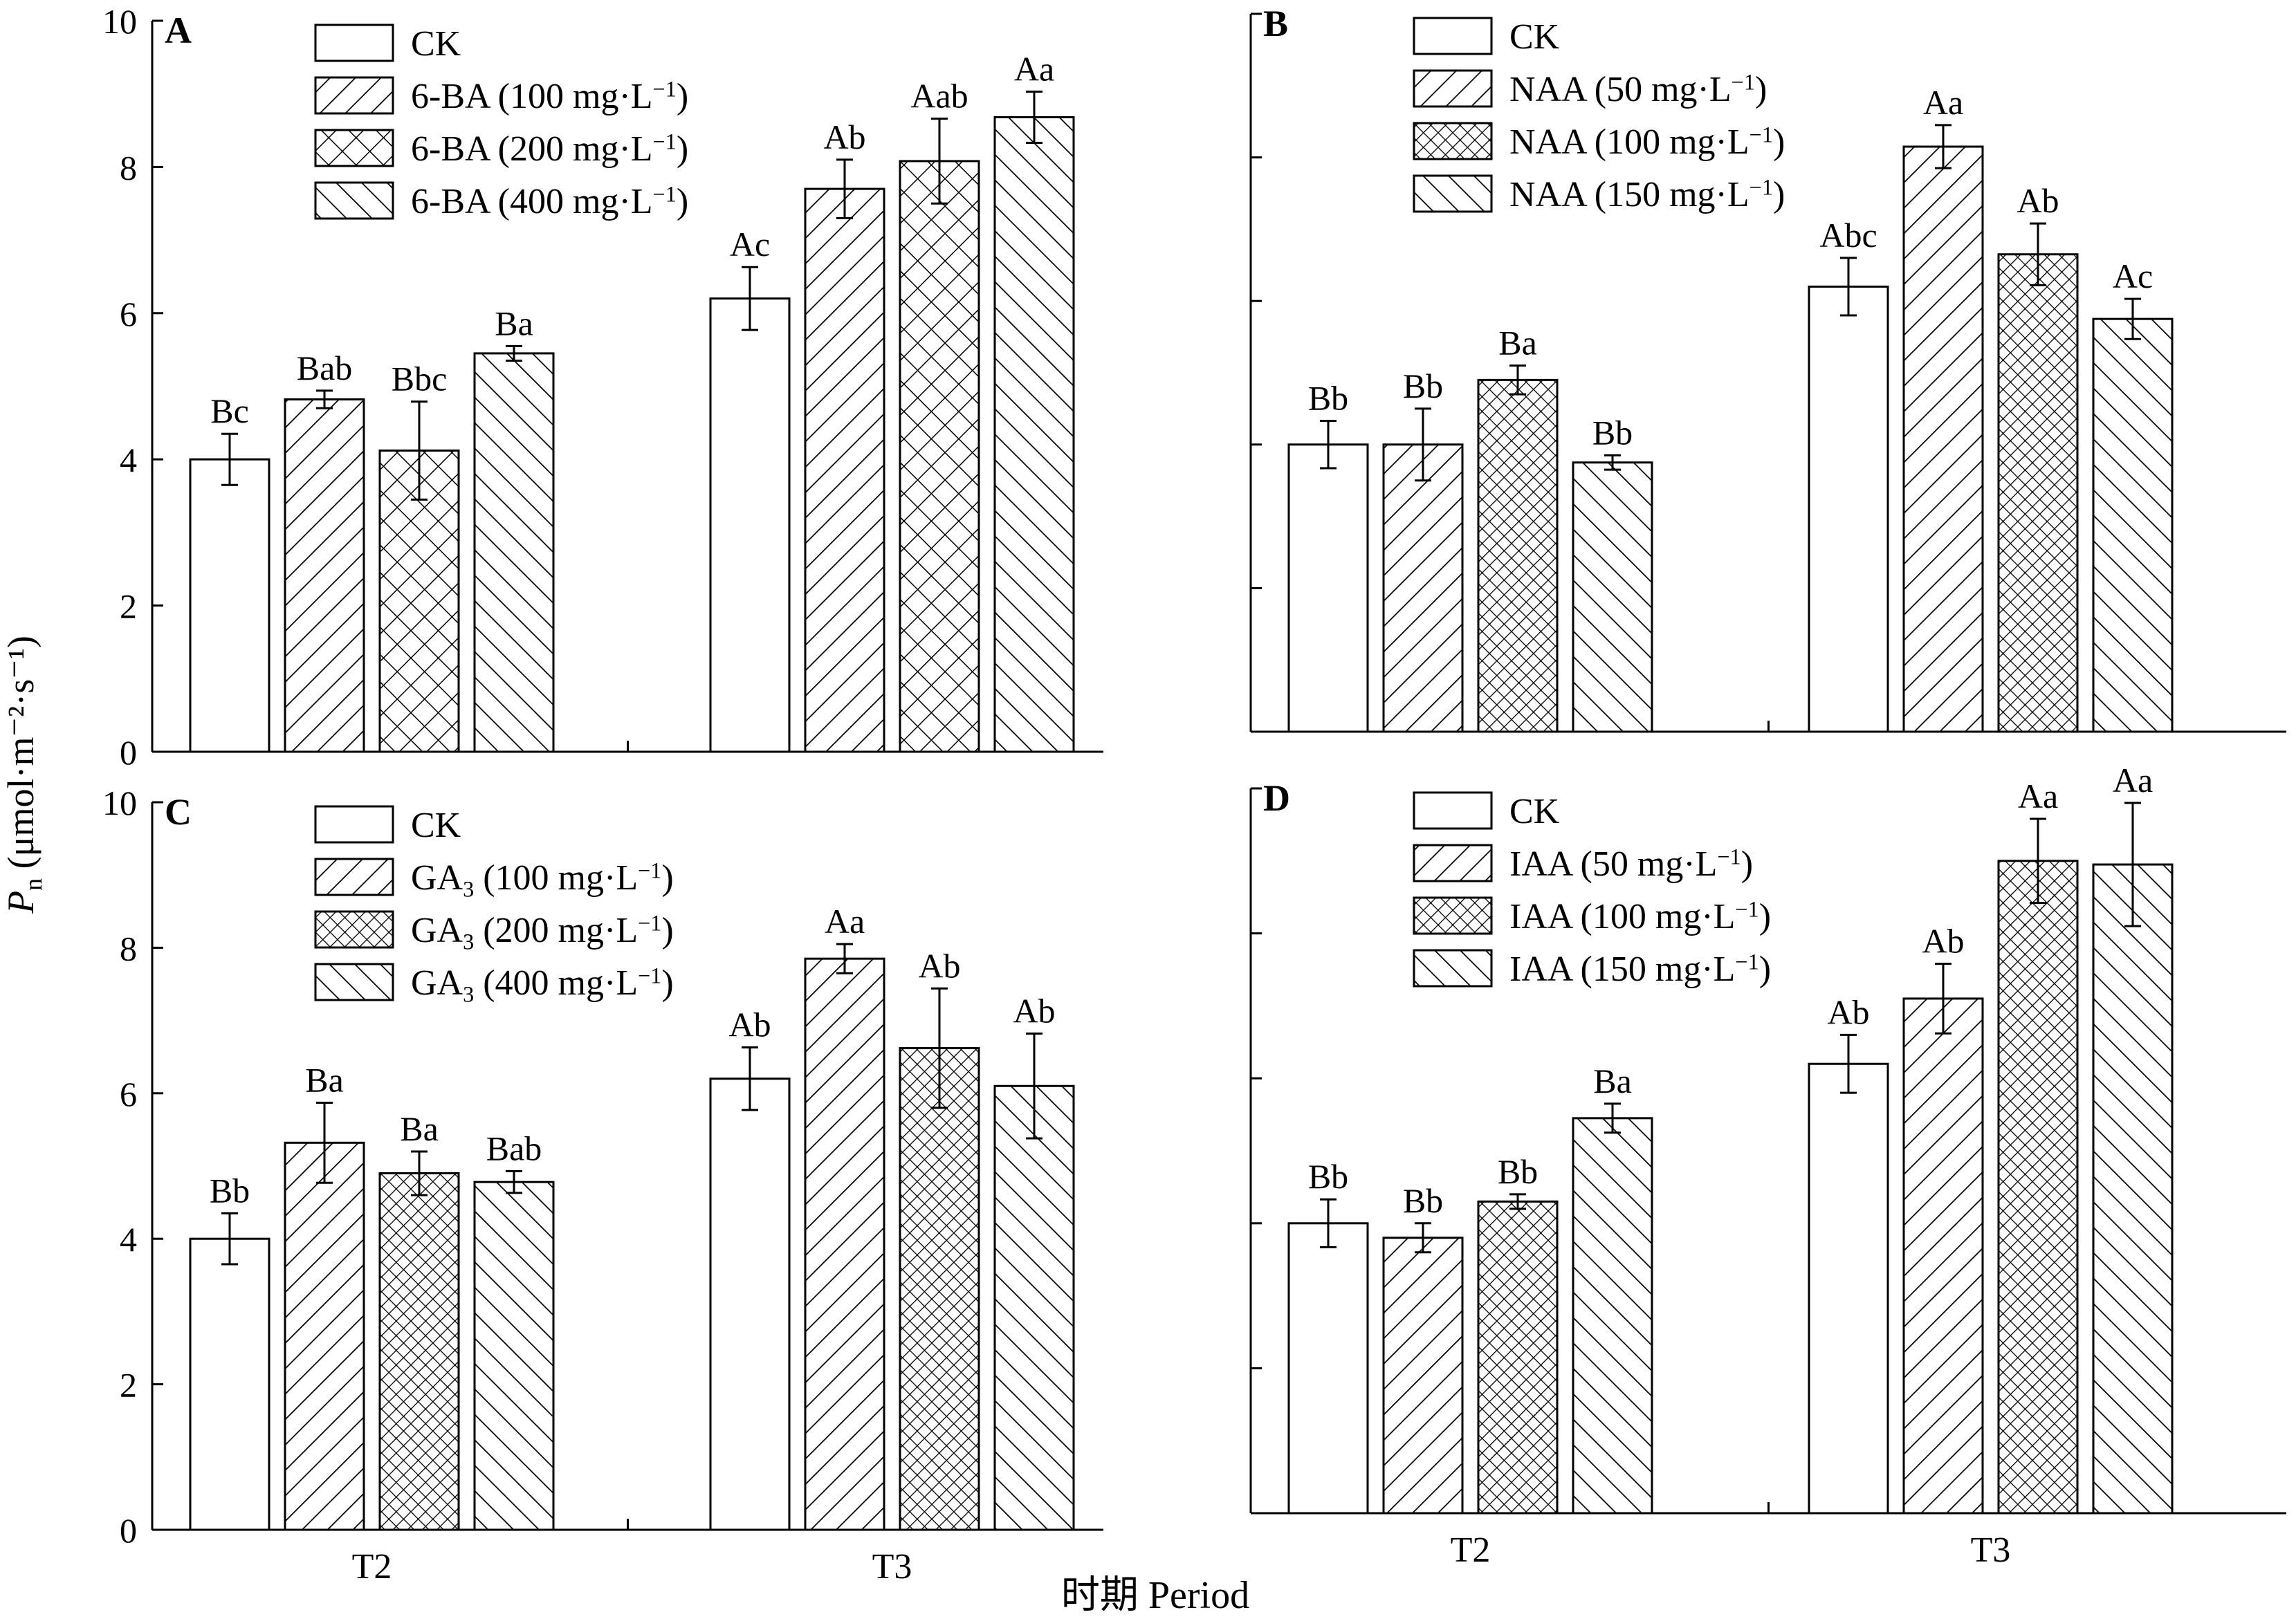 The width and height of the screenshot is (2296, 1619). I want to click on y-axis-label: Pn (μmol·m⁻²·s⁻¹), so click(24, 775).